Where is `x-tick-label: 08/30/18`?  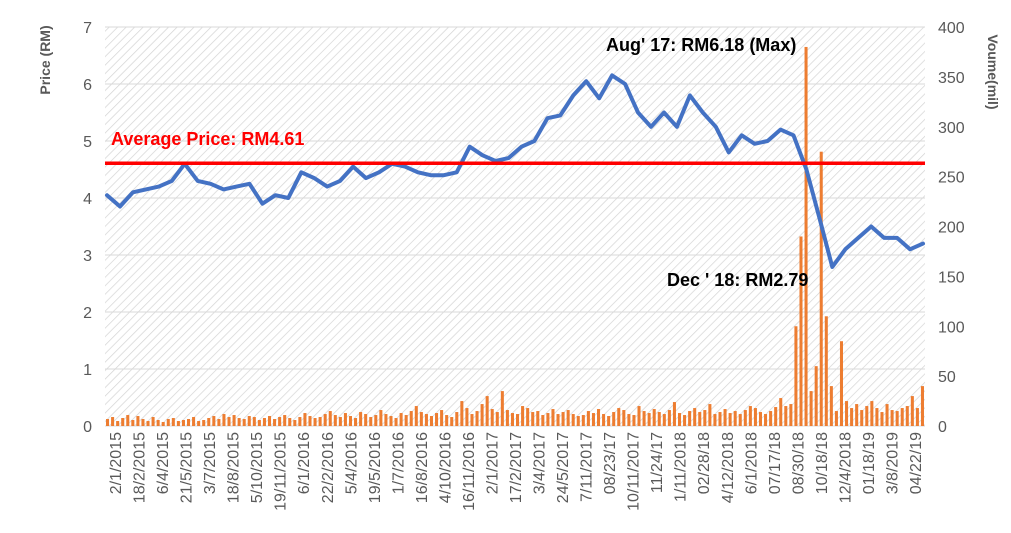
x-tick-label: 08/30/18 is located at coordinates (798, 463).